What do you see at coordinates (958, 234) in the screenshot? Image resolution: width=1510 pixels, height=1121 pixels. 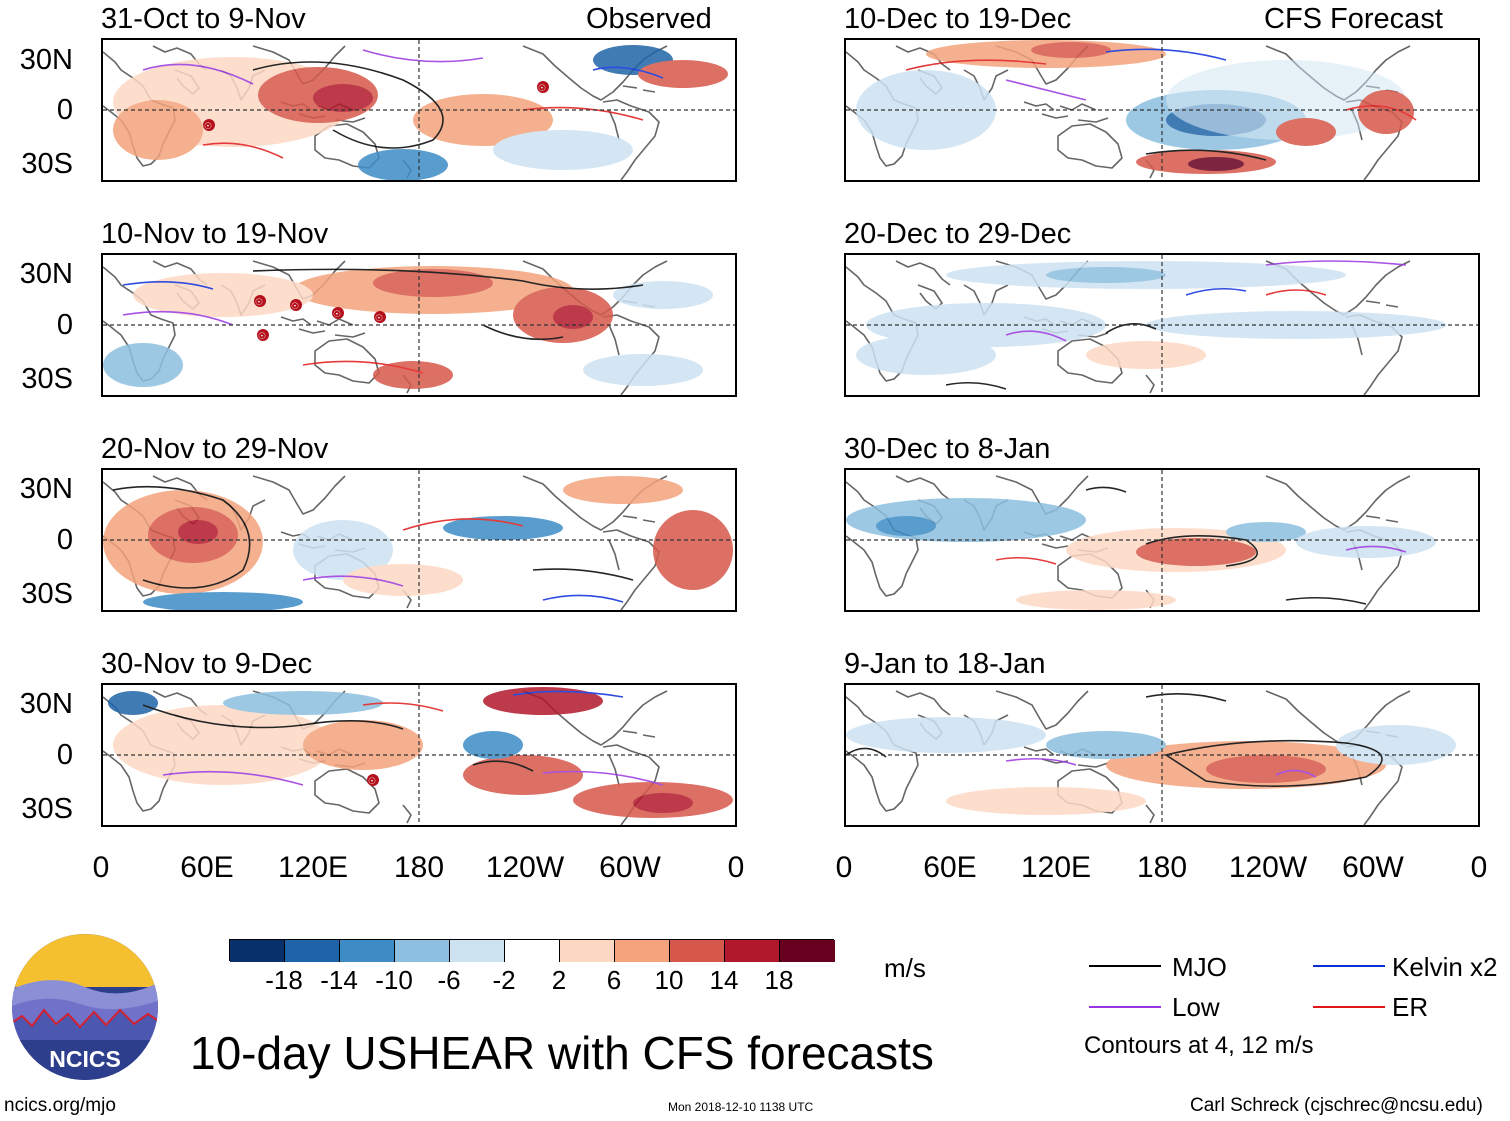 I see `panel-title-6: 20-Dec to 29-Dec` at bounding box center [958, 234].